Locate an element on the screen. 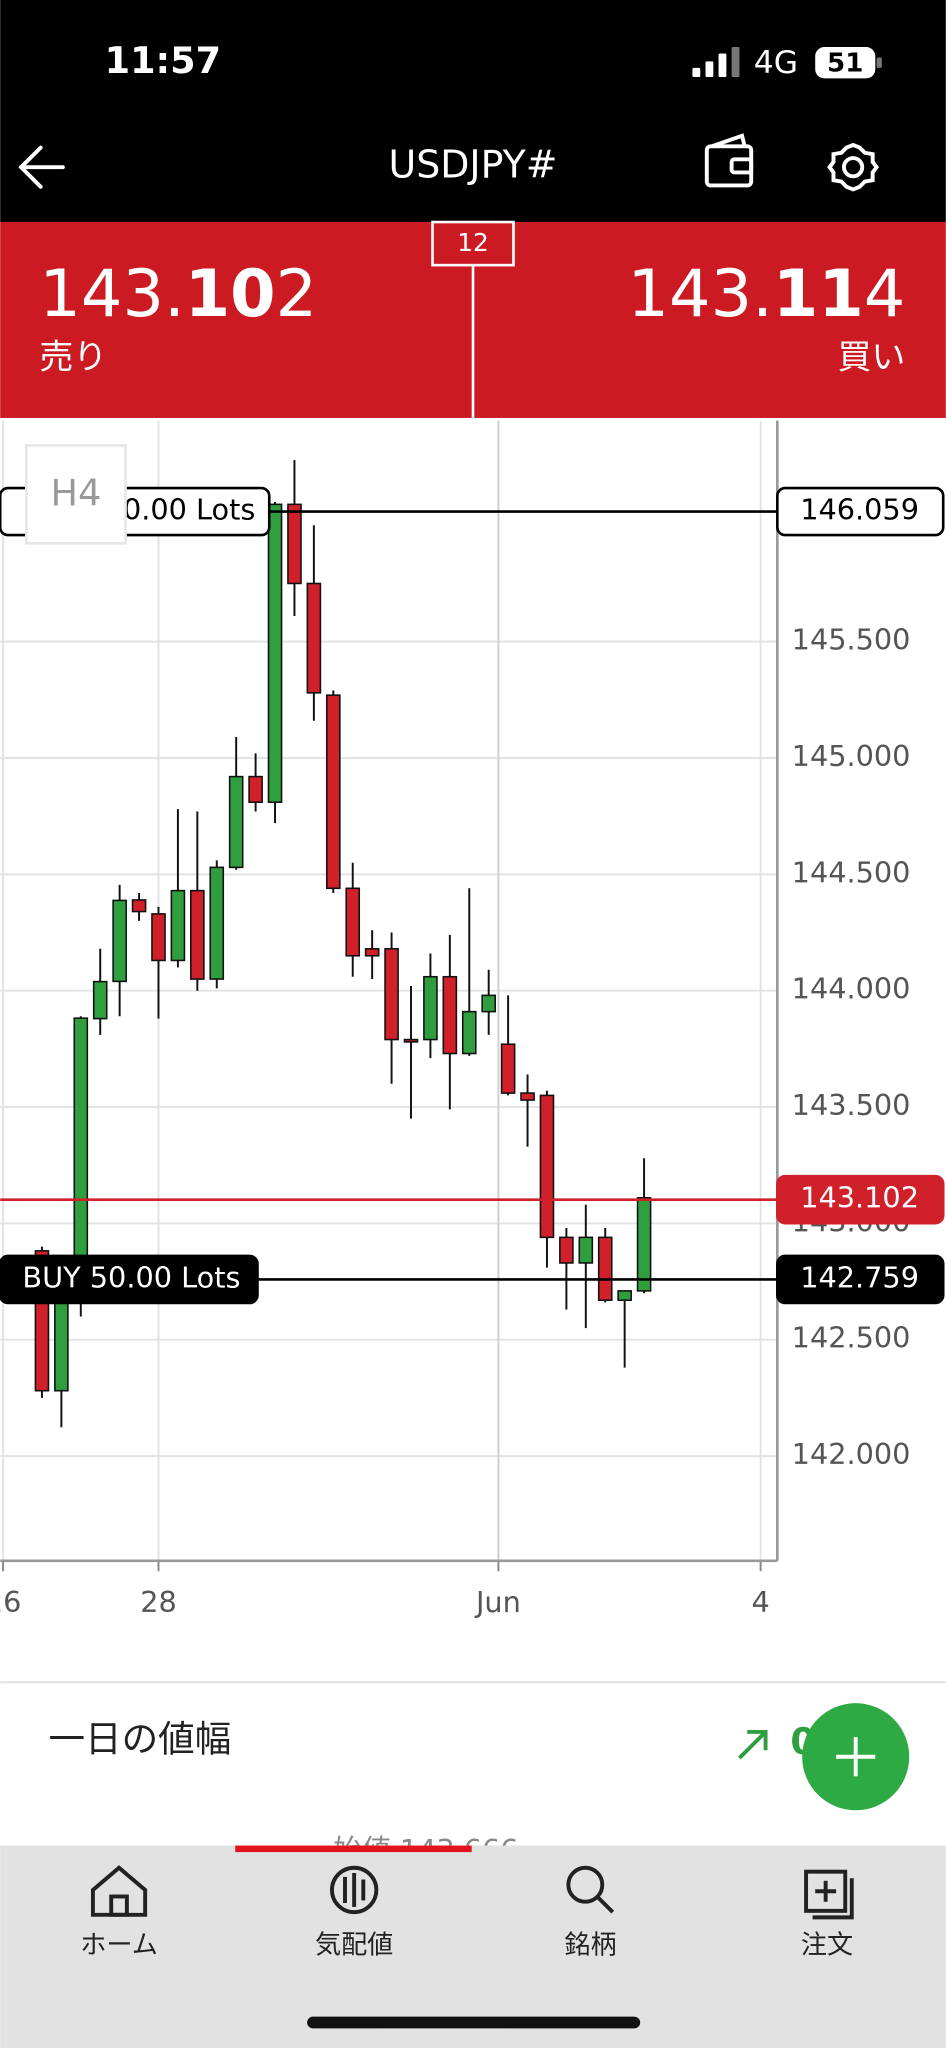 This screenshot has height=2048, width=946. y-tick-label: 144.500 is located at coordinates (851, 872).